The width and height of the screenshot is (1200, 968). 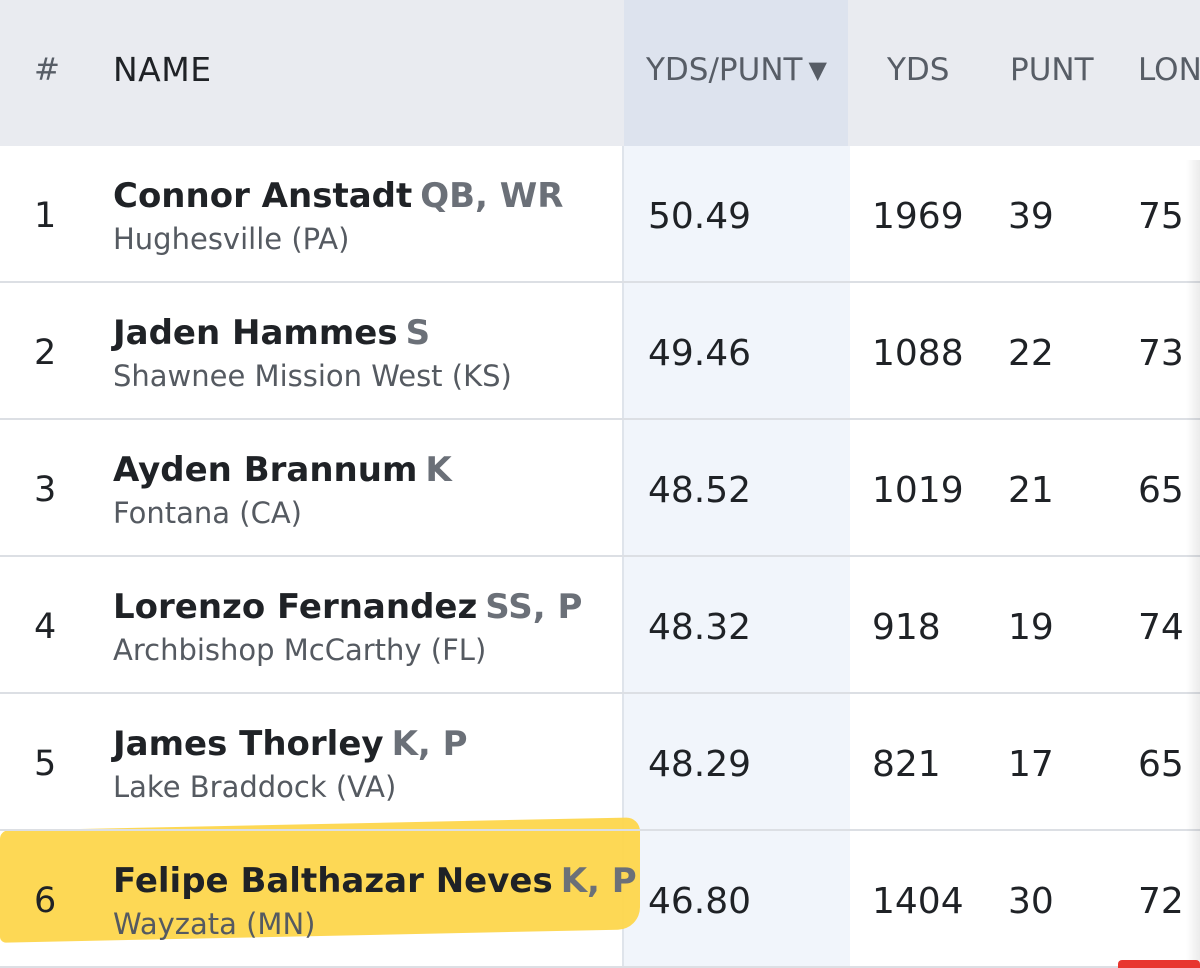 I want to click on punt-value: 22, so click(x=1031, y=353).